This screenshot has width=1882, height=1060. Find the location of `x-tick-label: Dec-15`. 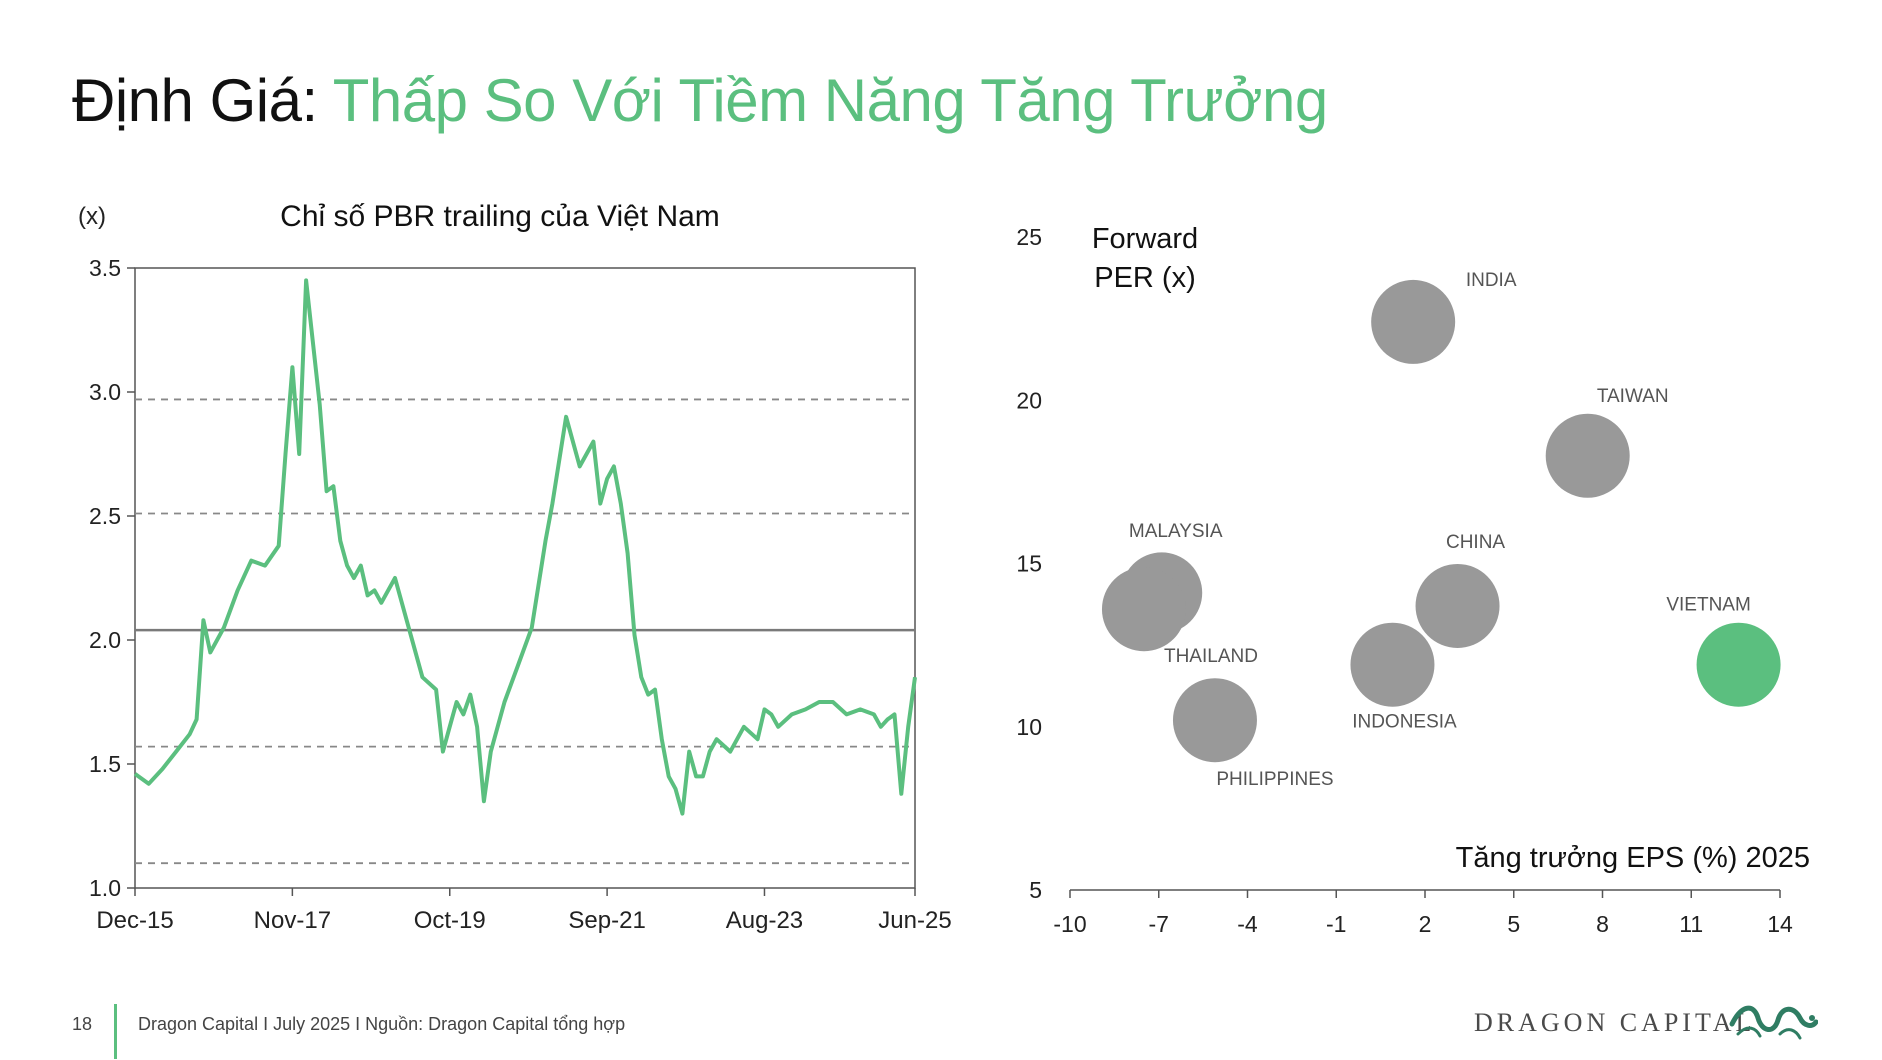

x-tick-label: Dec-15 is located at coordinates (134, 920).